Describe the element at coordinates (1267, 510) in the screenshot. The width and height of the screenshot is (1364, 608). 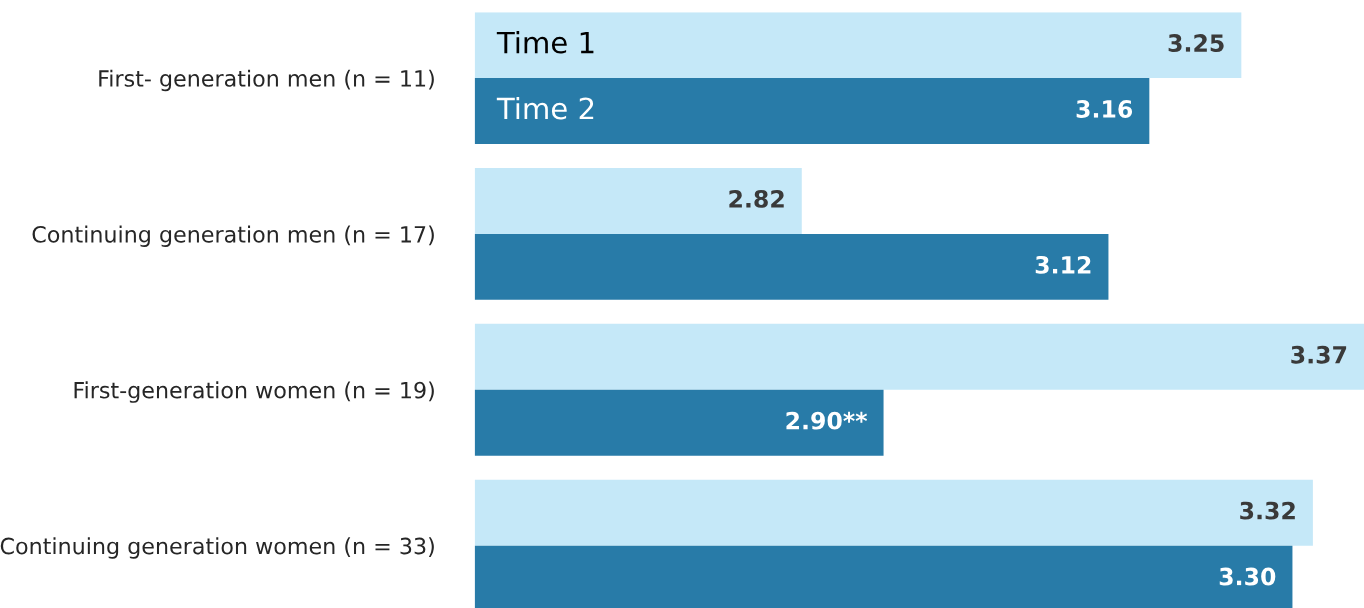
I see `data-label: 3.32` at that location.